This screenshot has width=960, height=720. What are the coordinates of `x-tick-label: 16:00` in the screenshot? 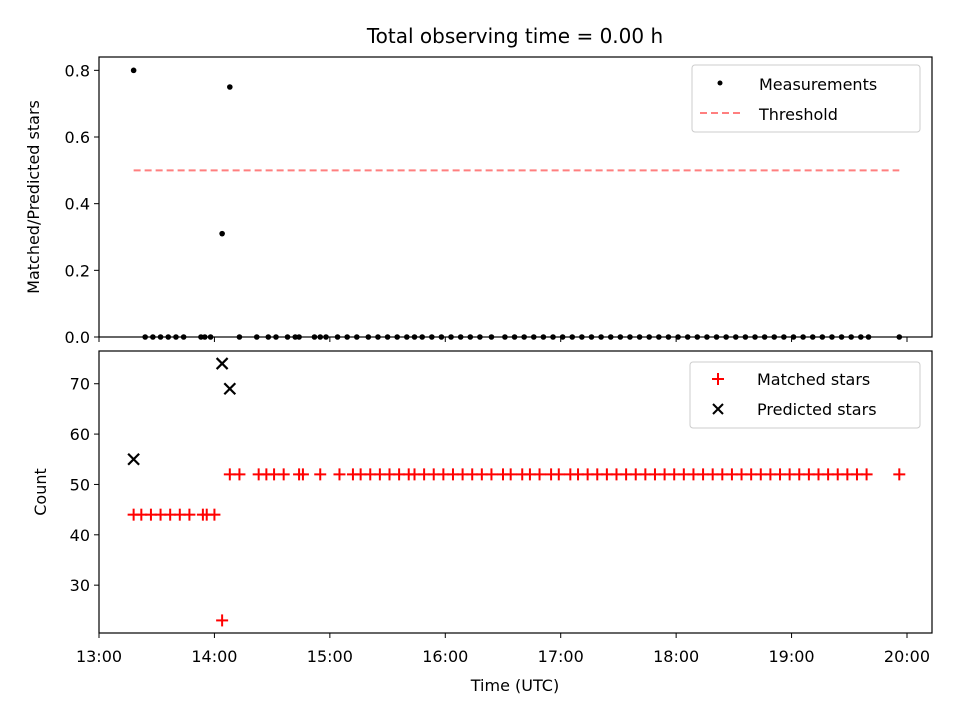 It's located at (445, 656).